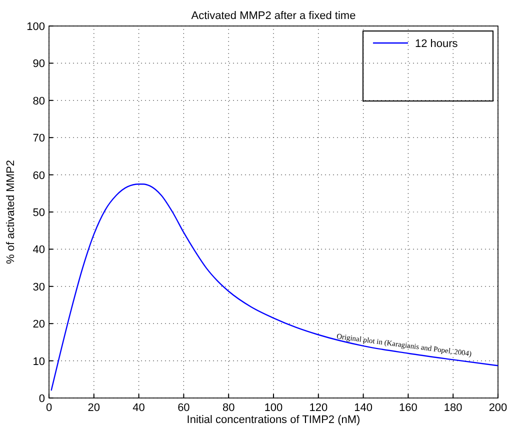 The image size is (528, 427). What do you see at coordinates (273, 408) in the screenshot?
I see `x-tick-label: 100` at bounding box center [273, 408].